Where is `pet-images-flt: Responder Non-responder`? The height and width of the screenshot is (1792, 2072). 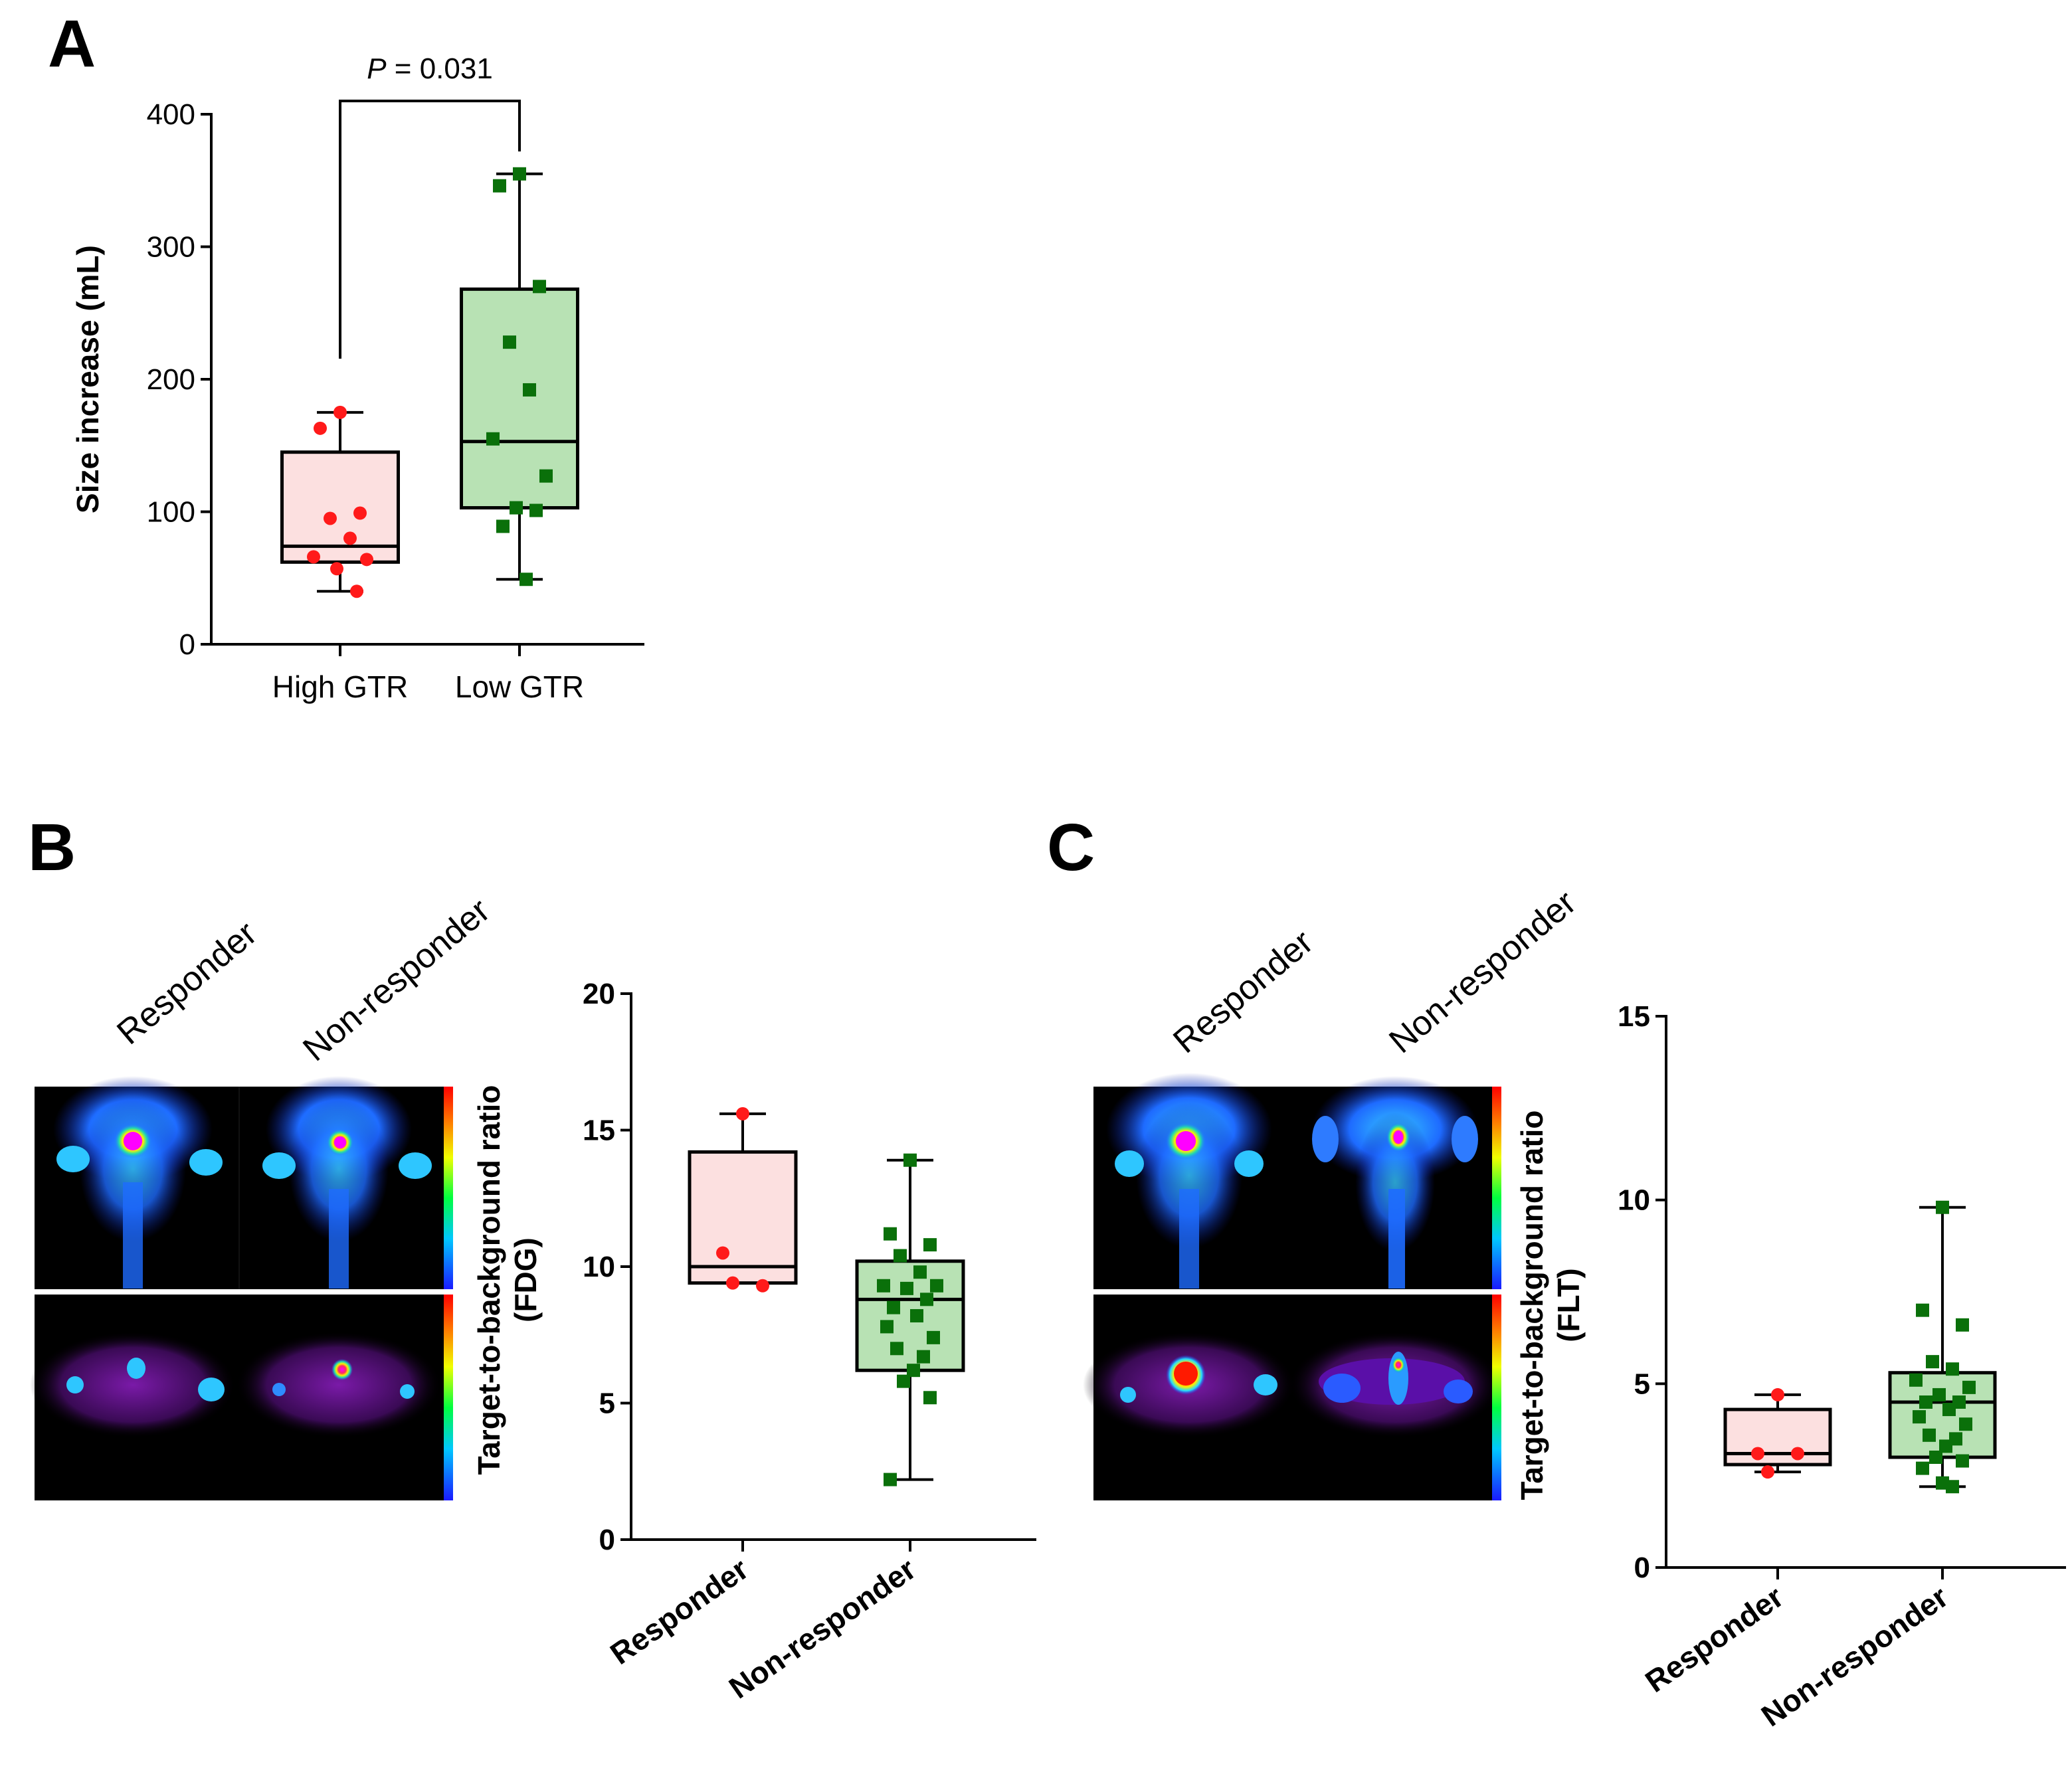 pet-images-flt: Responder Non-responder is located at coordinates (1333, 1191).